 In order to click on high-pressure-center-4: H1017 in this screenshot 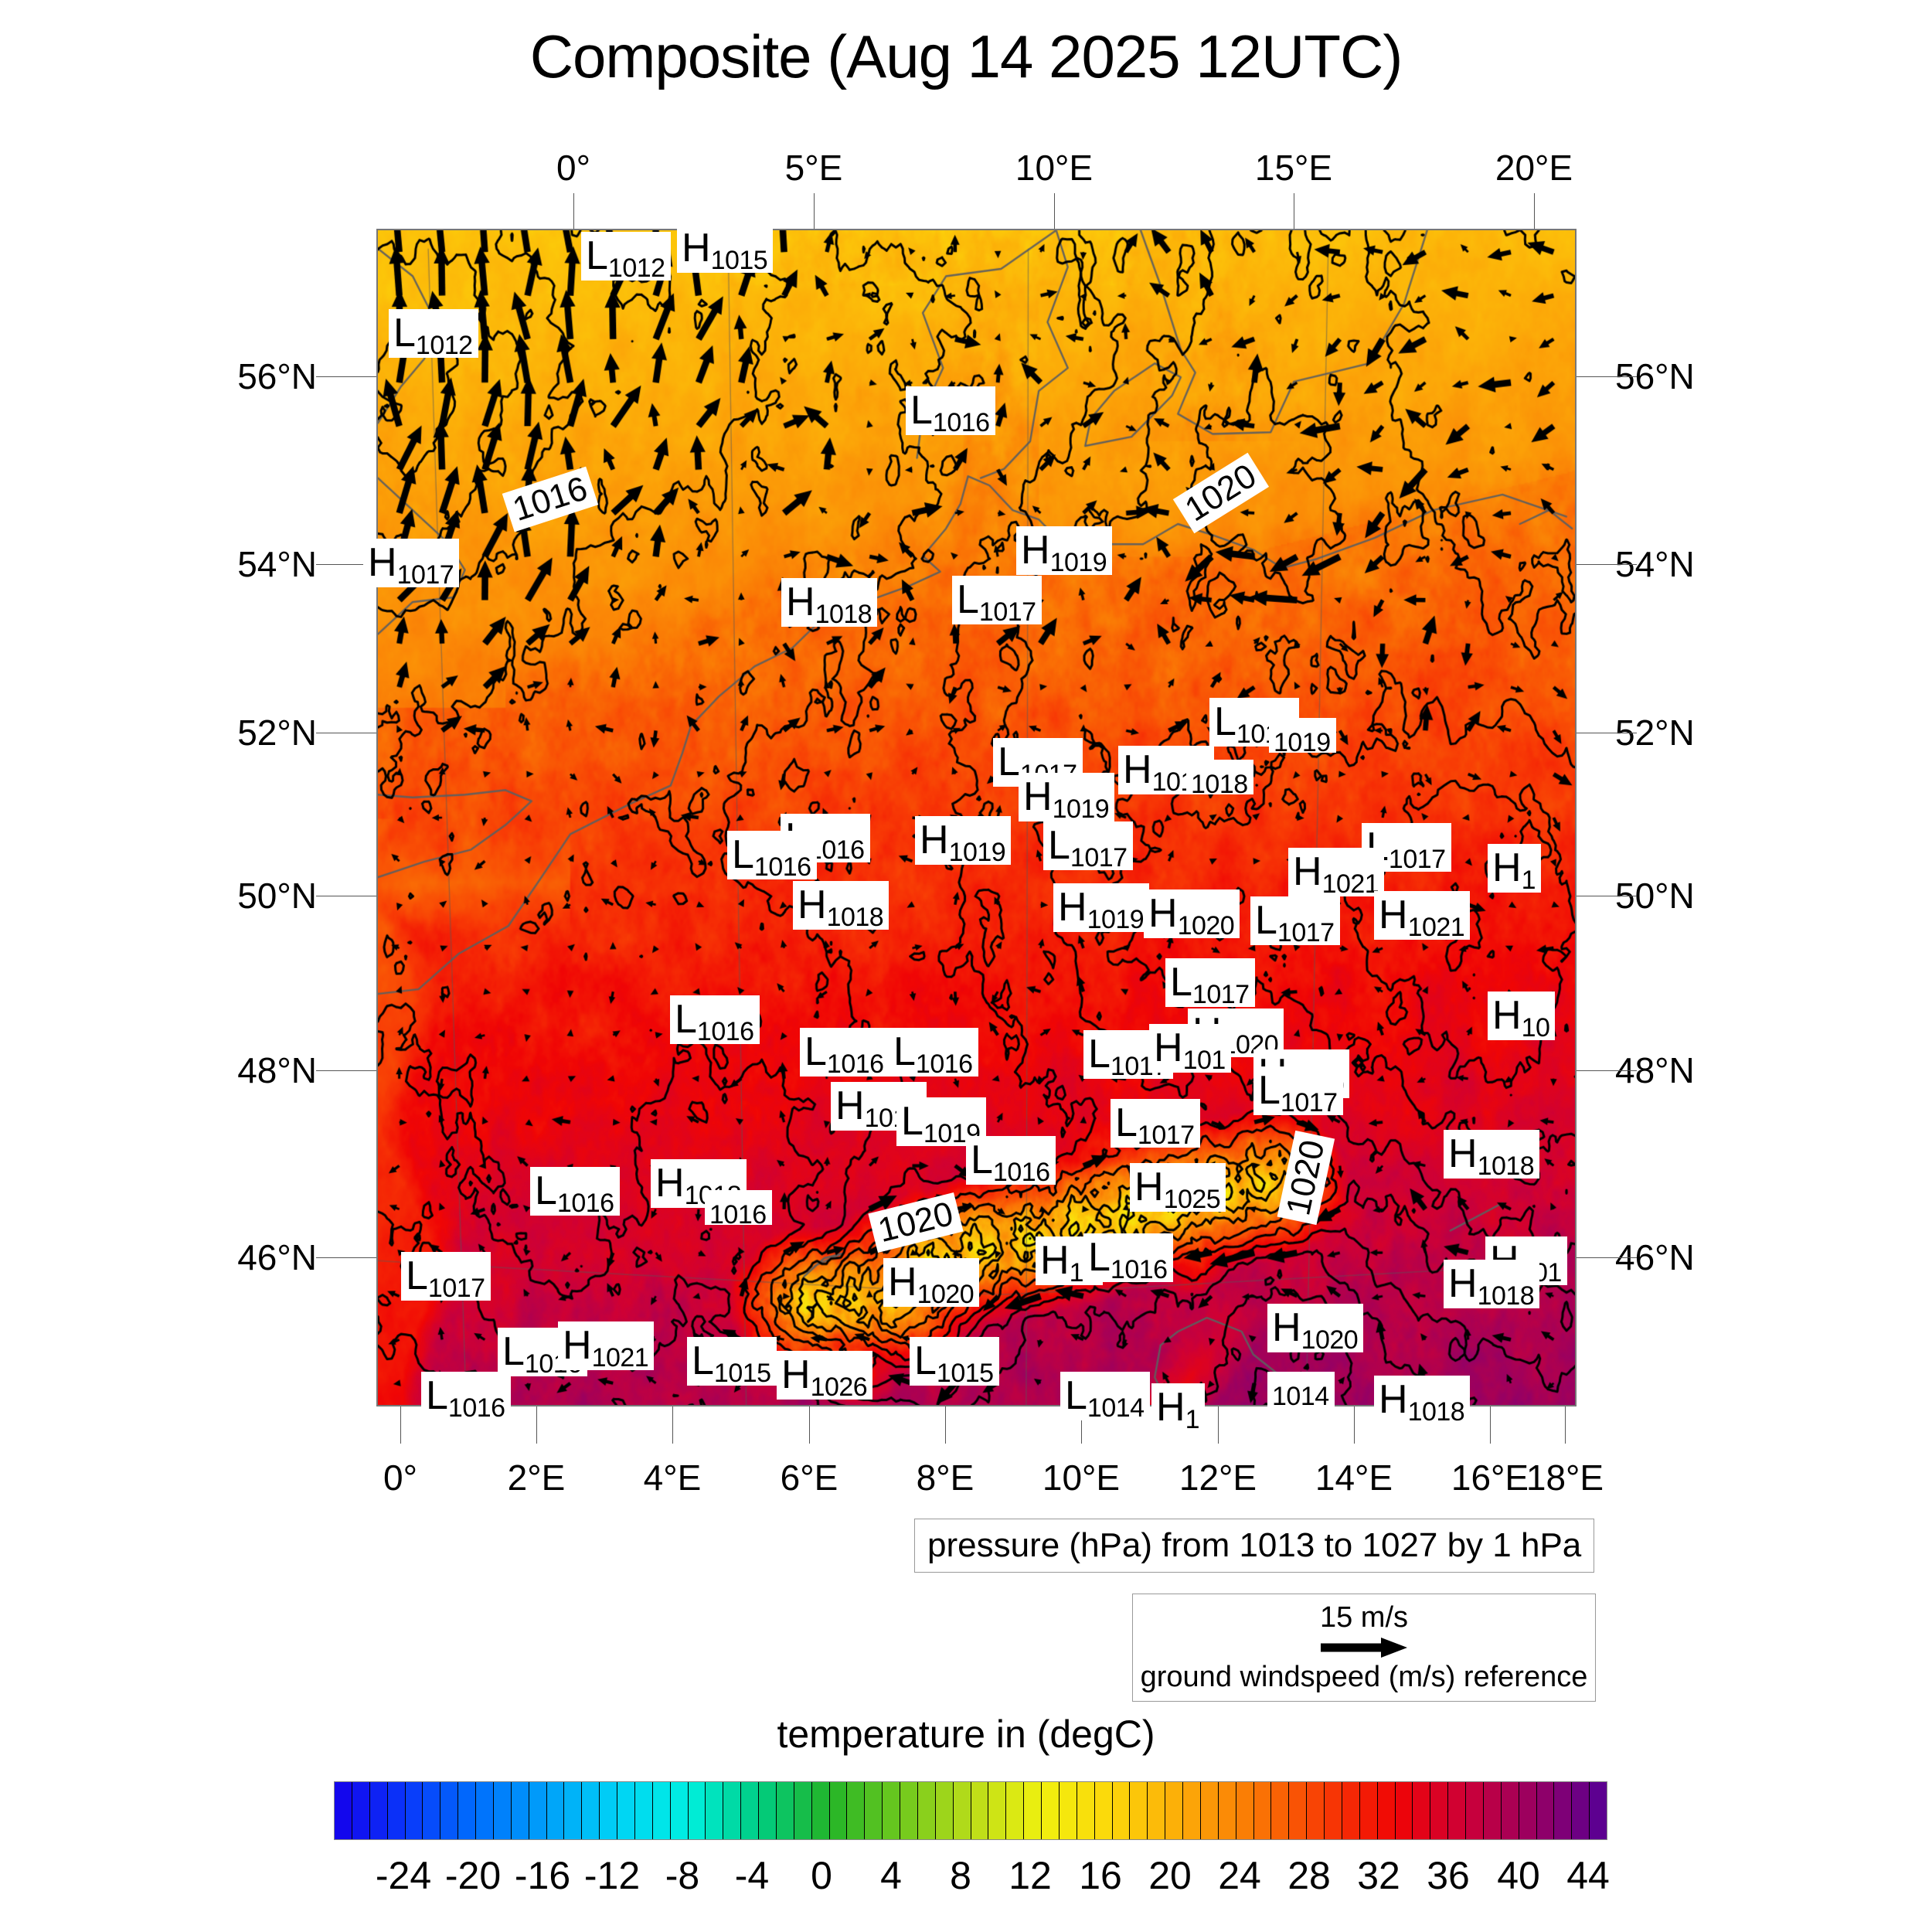, I will do `click(411, 564)`.